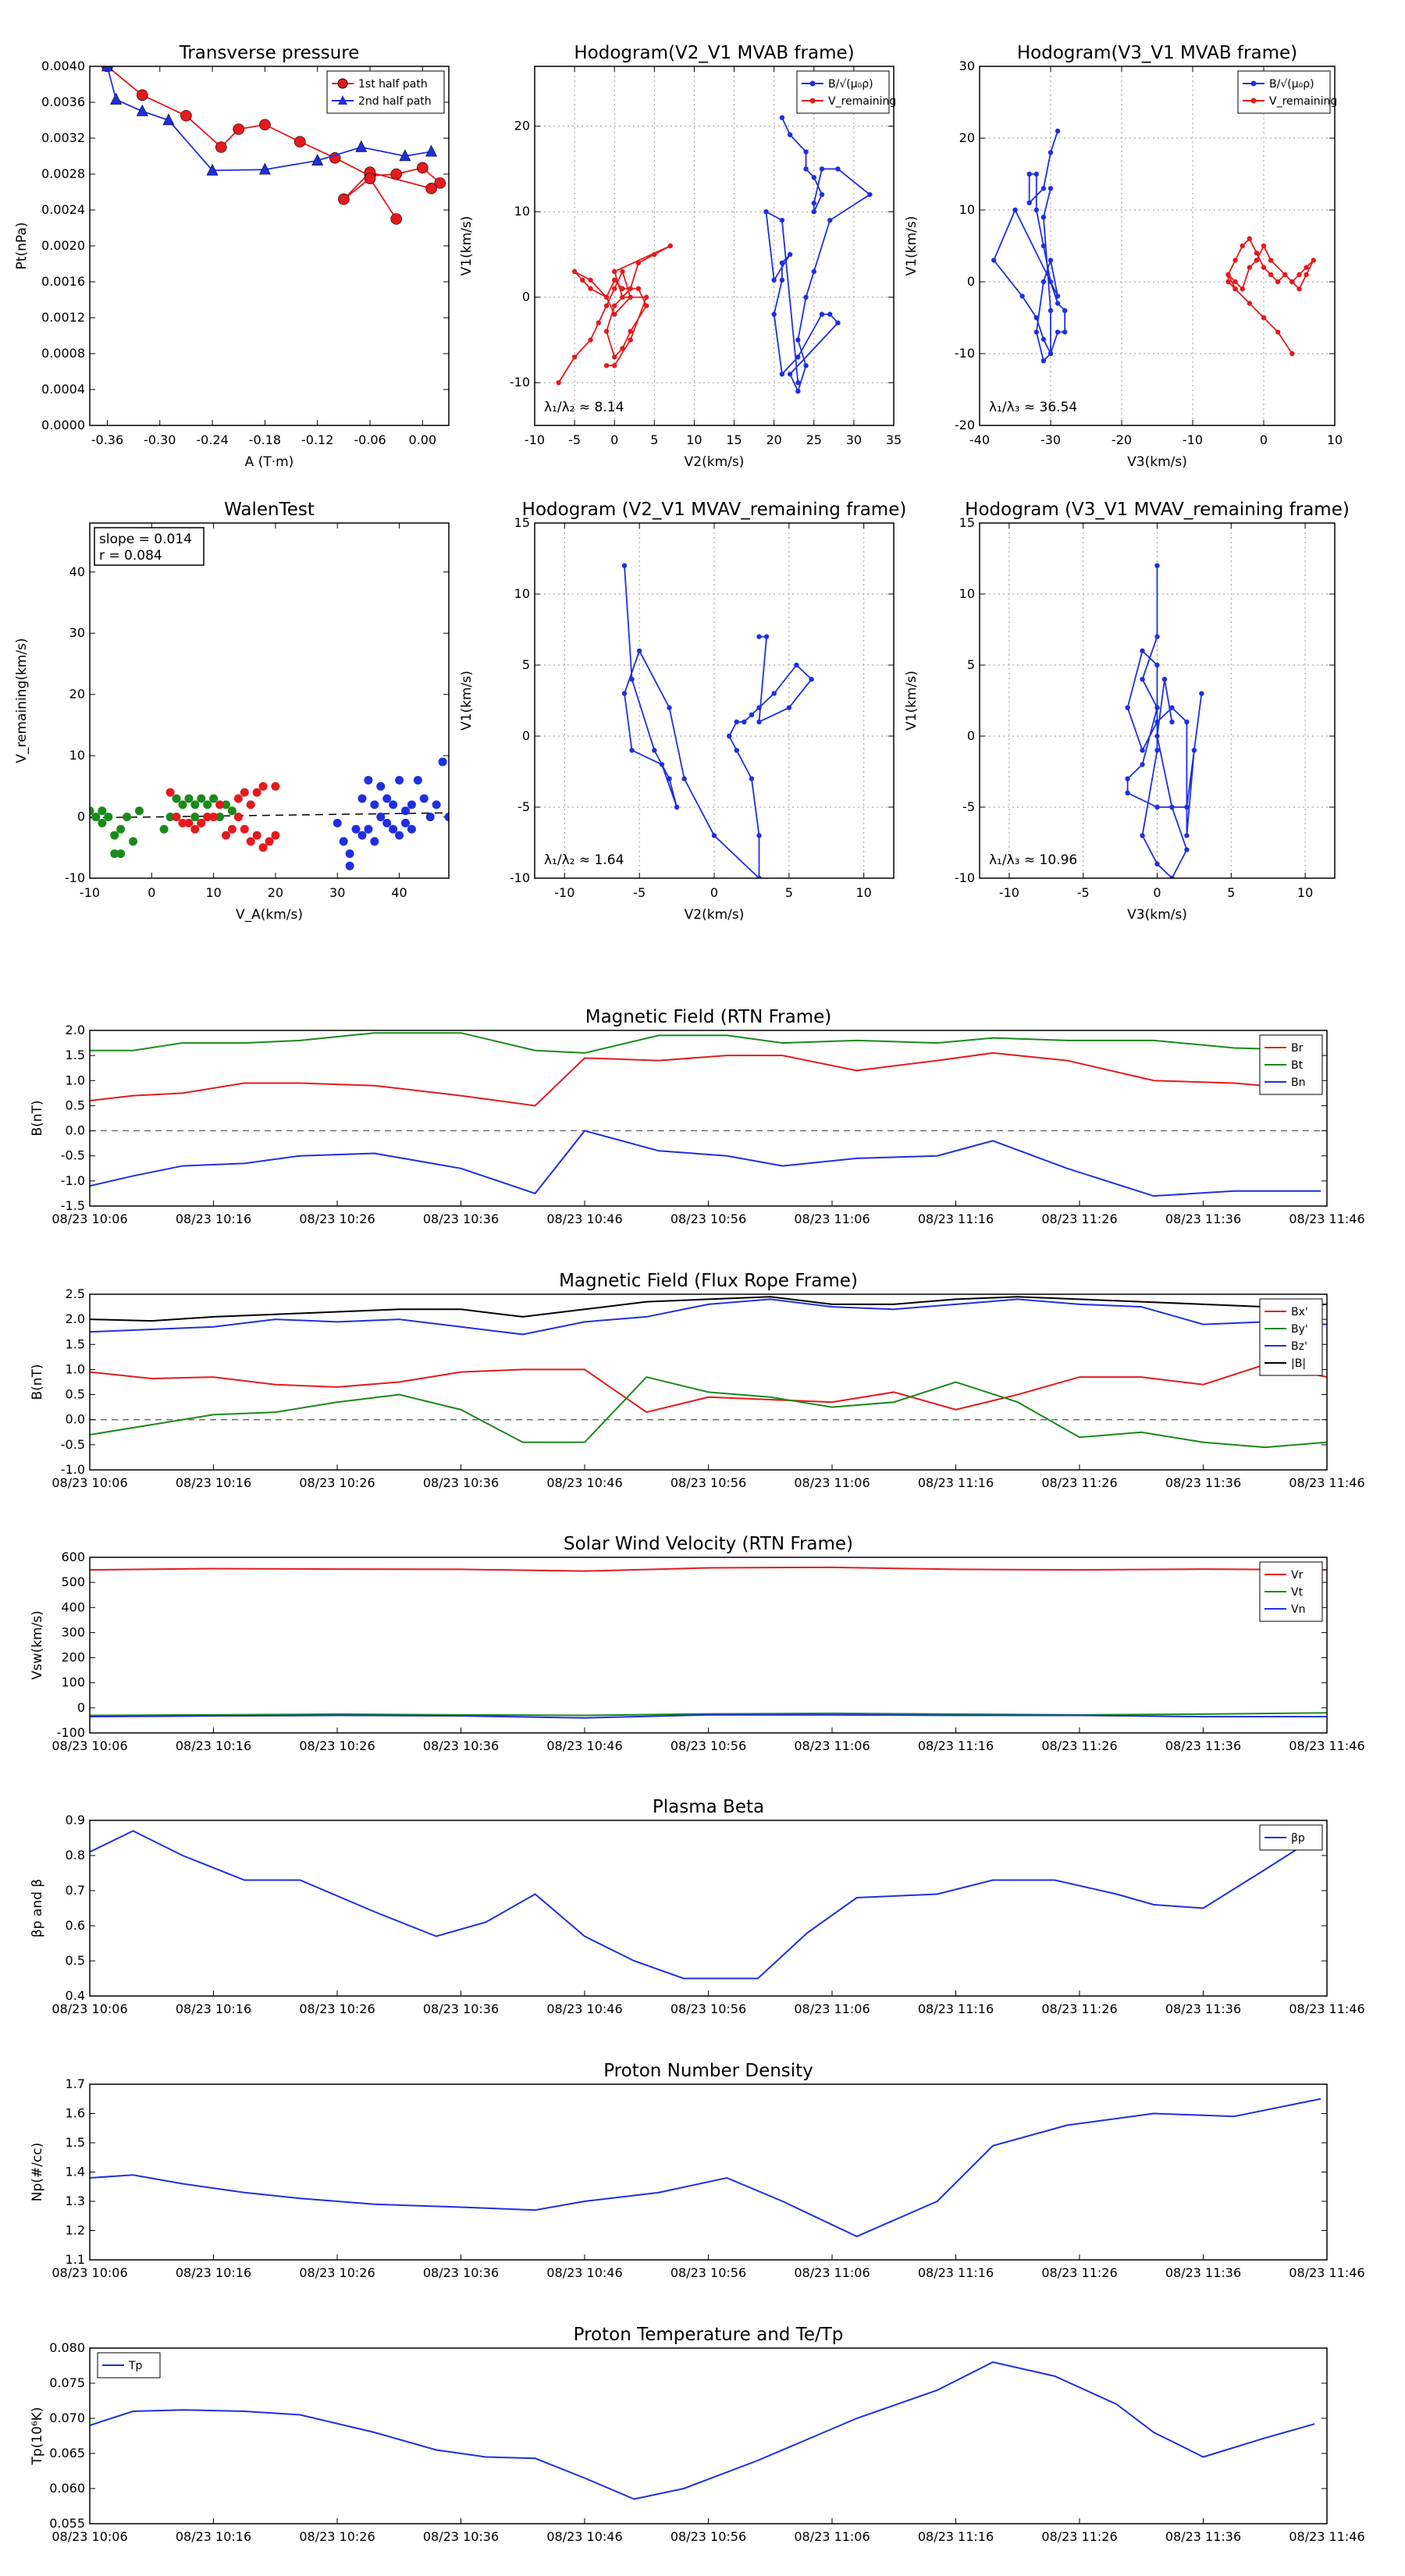 The image size is (1405, 2576). I want to click on legend-label: Tp, so click(135, 2366).